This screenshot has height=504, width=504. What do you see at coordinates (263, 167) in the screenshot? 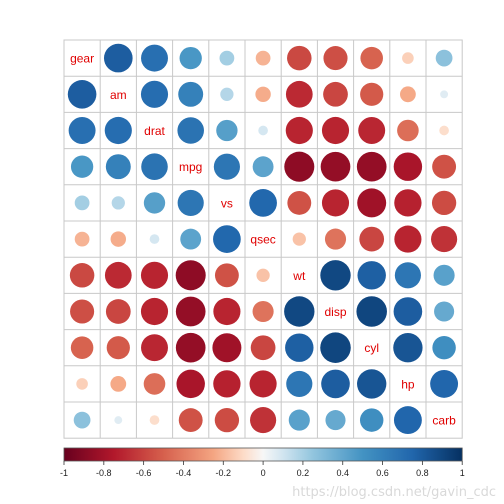
I see `correlation-circle-mpg-qsec` at bounding box center [263, 167].